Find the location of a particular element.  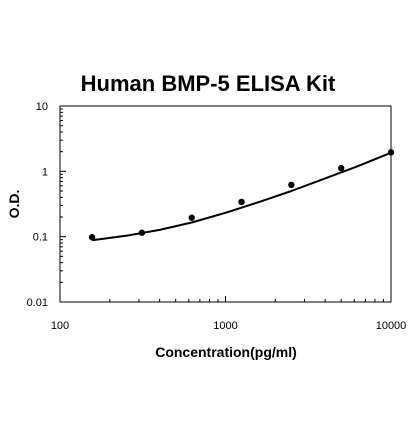

y-tick-label: 0.1 is located at coordinates (40, 238).